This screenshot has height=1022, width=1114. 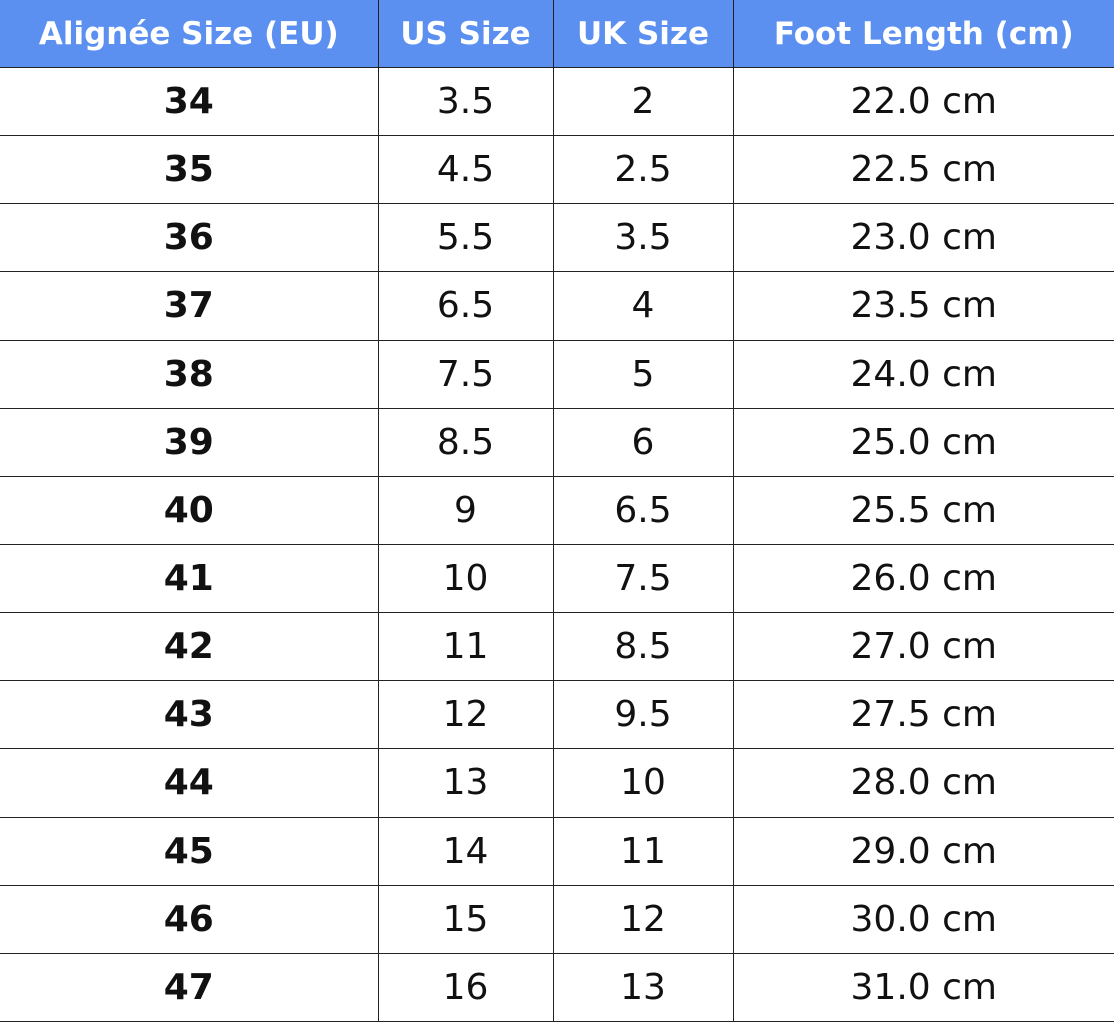 I want to click on table-row: 45 14 11 29.0 cm, so click(x=557, y=851).